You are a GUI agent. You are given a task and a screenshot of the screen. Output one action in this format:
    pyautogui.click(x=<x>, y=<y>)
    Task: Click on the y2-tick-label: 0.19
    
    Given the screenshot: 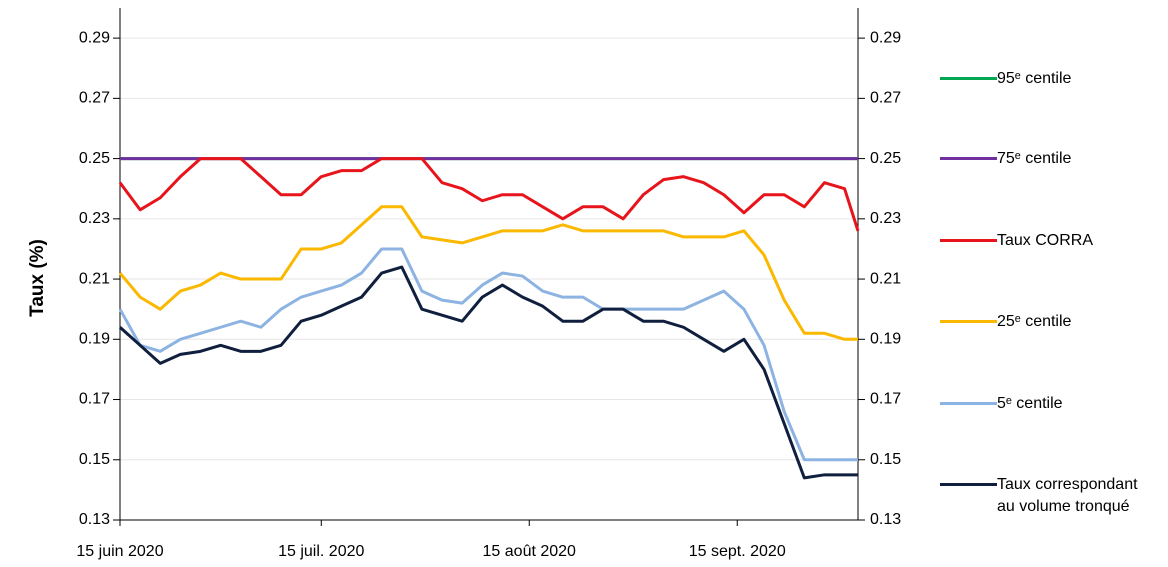 What is the action you would take?
    pyautogui.click(x=885, y=339)
    